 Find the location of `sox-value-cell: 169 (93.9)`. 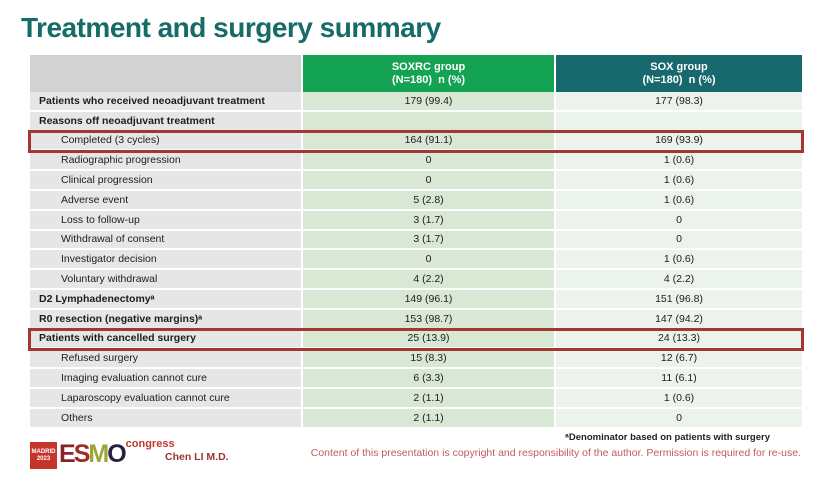

sox-value-cell: 169 (93.9) is located at coordinates (679, 140).